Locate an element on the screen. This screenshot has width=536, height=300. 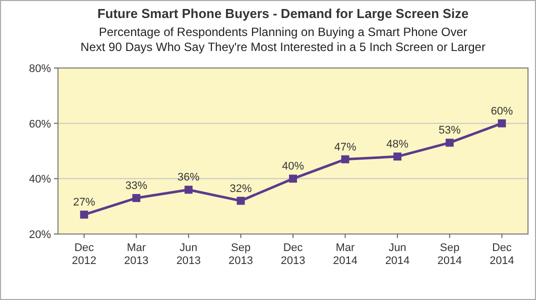
y-tick-label: 80% is located at coordinates (40, 69).